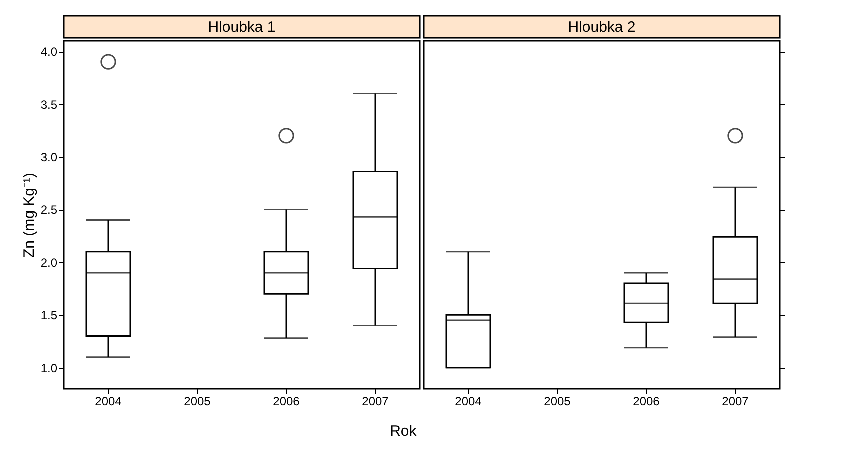 This screenshot has width=846, height=462. Describe the element at coordinates (49, 210) in the screenshot. I see `y-tick-label: 2.5` at that location.